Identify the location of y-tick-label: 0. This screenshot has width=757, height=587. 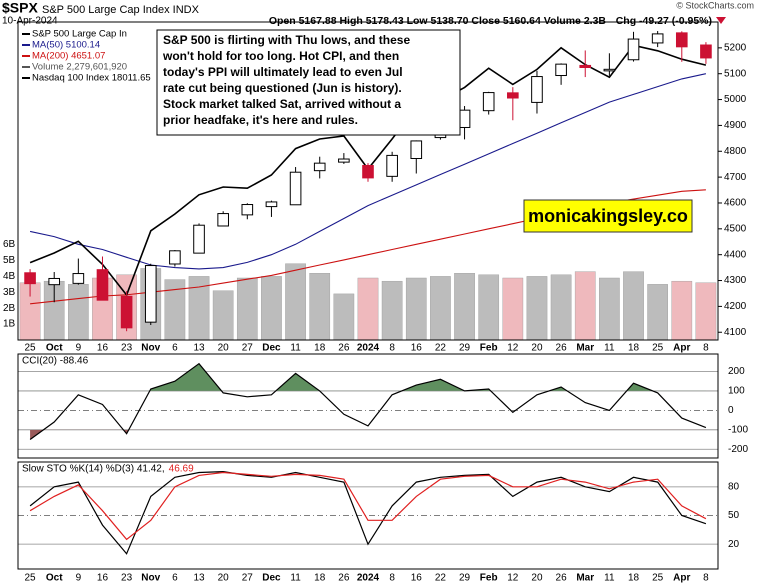
(731, 410).